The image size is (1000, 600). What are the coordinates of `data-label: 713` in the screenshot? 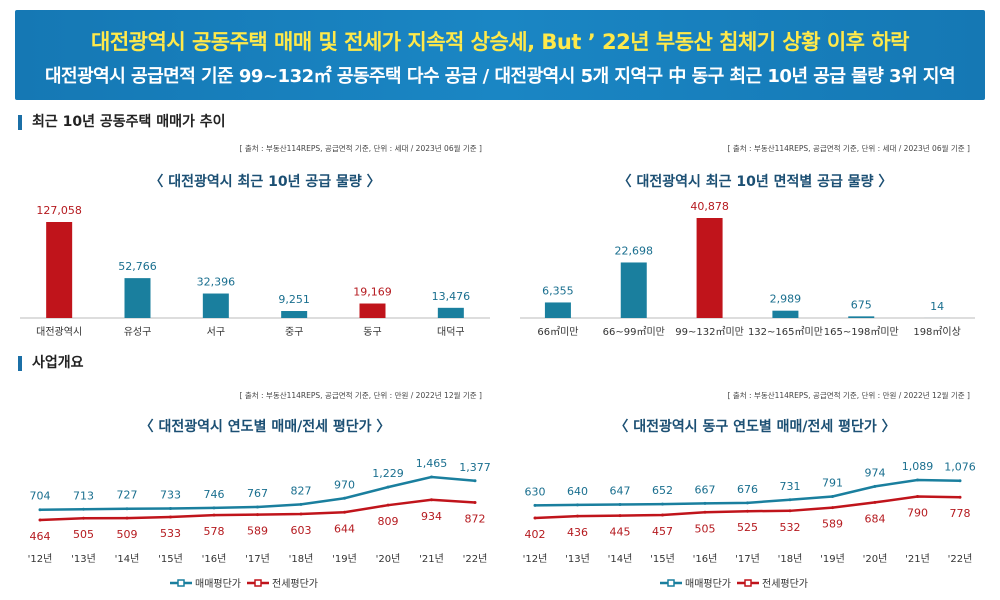 It's located at (83, 495).